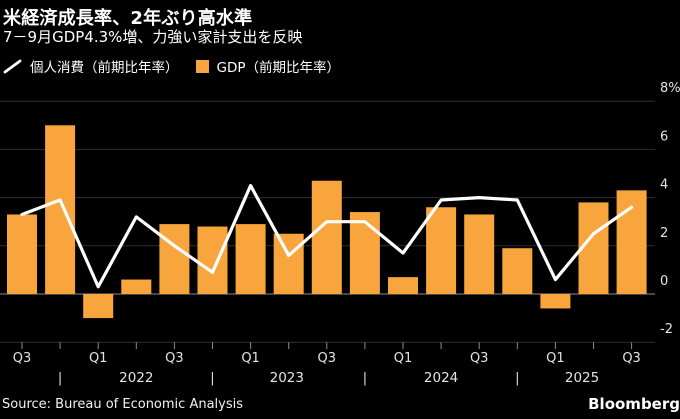 Image resolution: width=680 pixels, height=419 pixels. Describe the element at coordinates (128, 18) in the screenshot. I see `chart-title: 米経済成長率、2年ぶり高水準` at that location.